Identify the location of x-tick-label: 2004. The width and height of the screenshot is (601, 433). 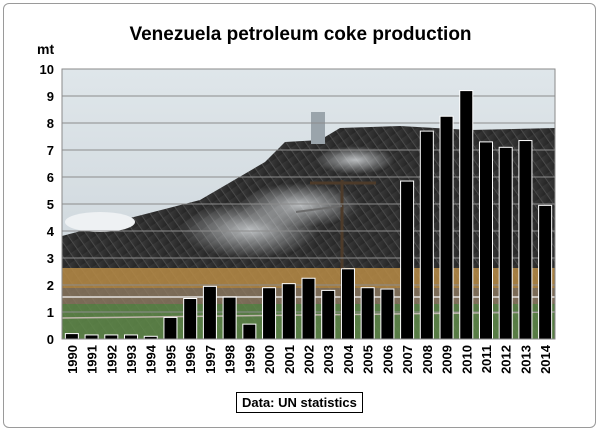
(348, 359).